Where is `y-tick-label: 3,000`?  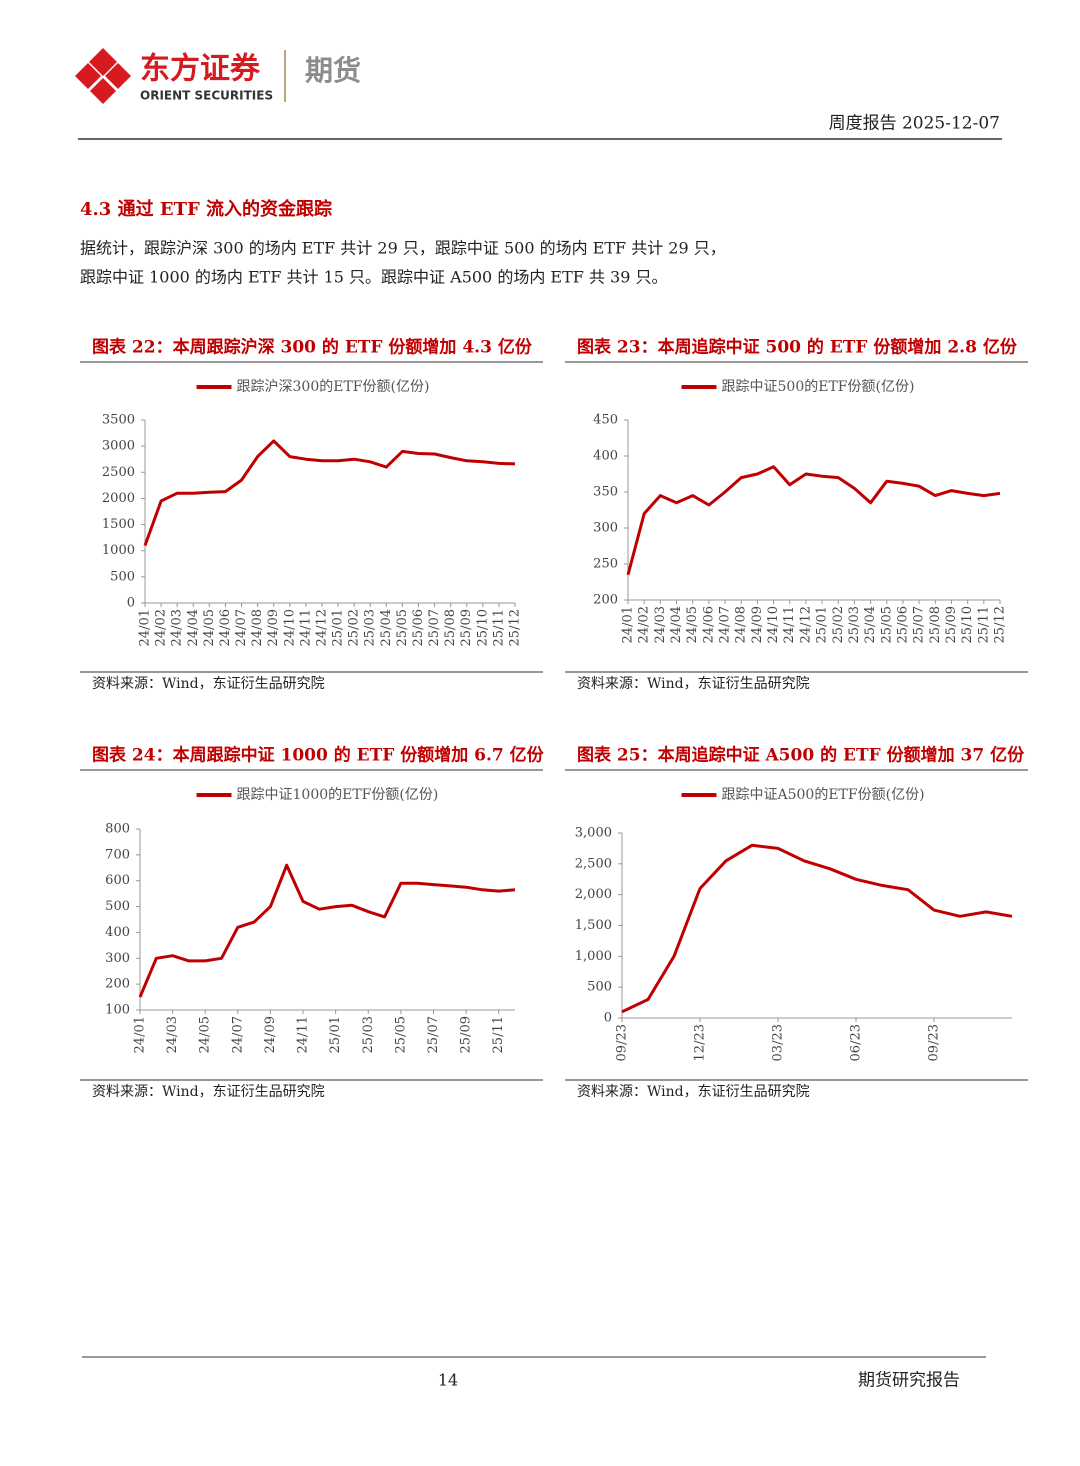
y-tick-label: 3,000 is located at coordinates (593, 833).